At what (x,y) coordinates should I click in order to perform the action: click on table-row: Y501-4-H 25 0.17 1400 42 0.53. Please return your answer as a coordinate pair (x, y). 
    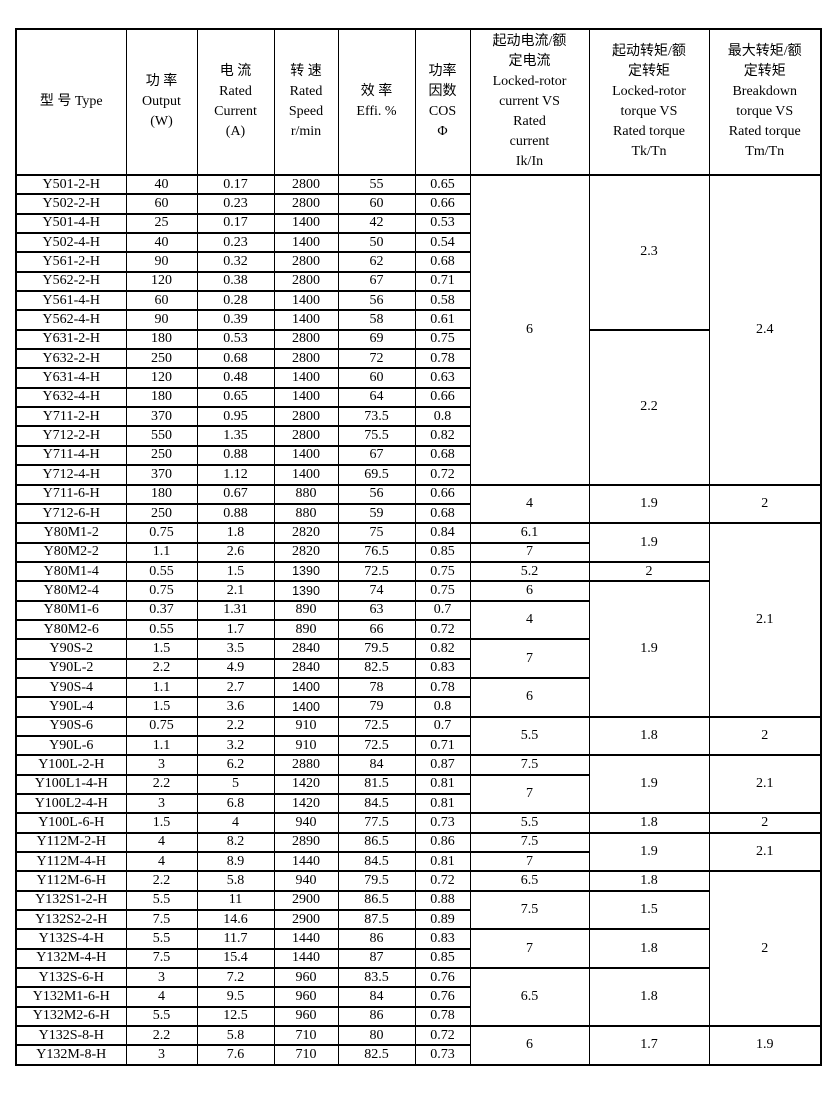
    Looking at the image, I should click on (418, 223).